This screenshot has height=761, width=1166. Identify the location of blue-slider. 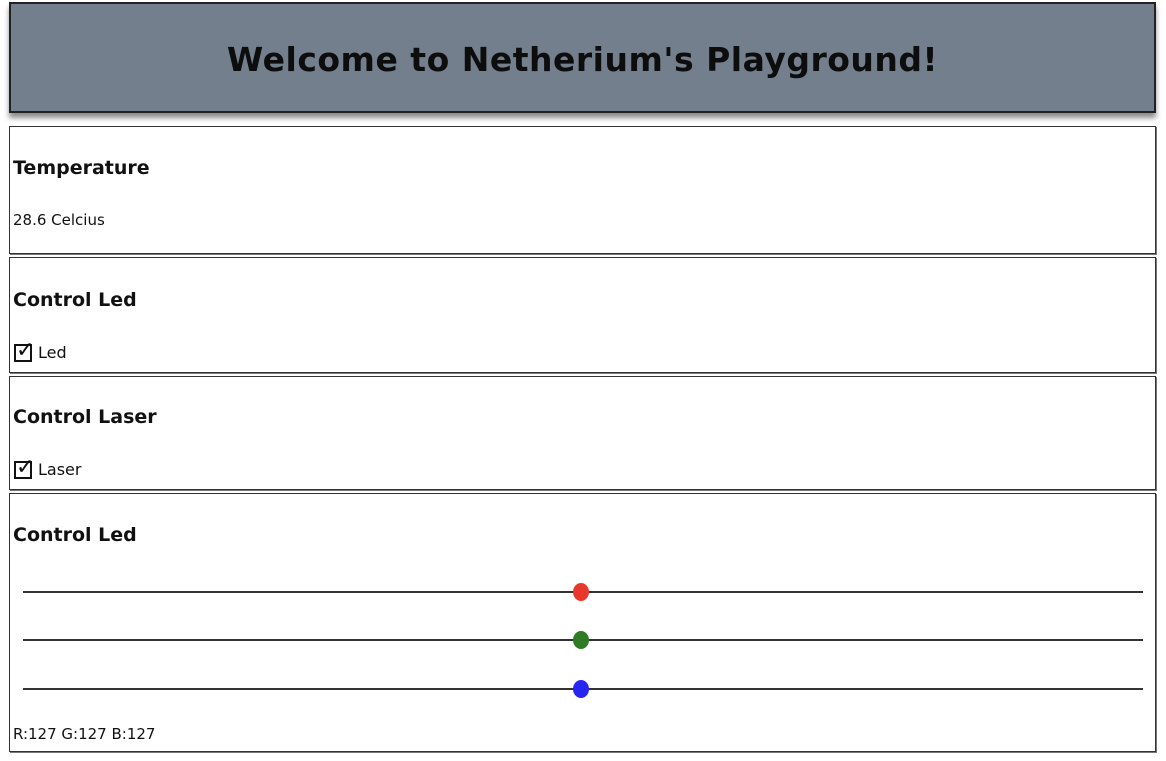
(583, 689).